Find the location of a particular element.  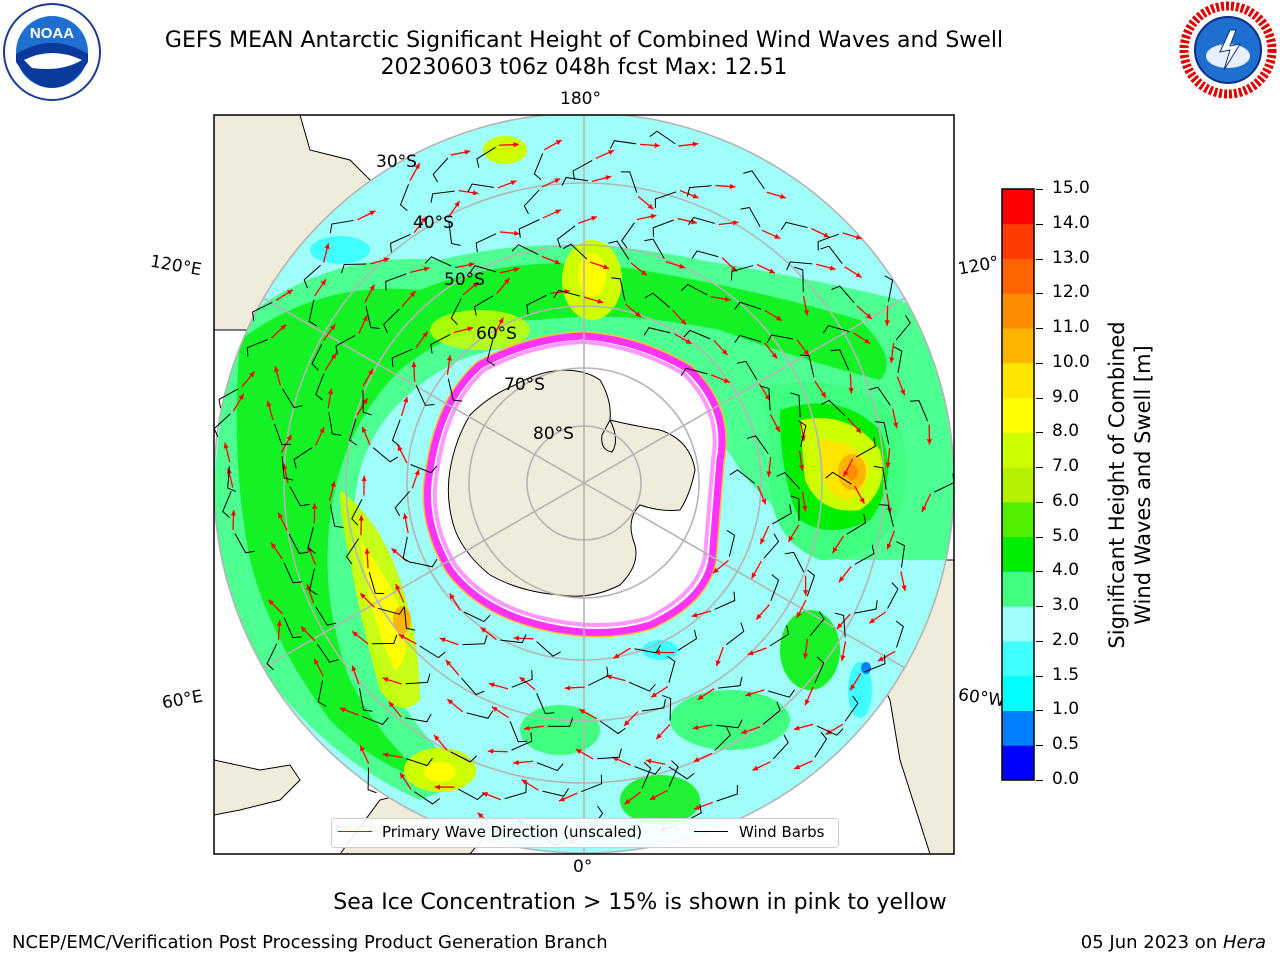

colorbar-tick-label: 11.0 is located at coordinates (1071, 327).